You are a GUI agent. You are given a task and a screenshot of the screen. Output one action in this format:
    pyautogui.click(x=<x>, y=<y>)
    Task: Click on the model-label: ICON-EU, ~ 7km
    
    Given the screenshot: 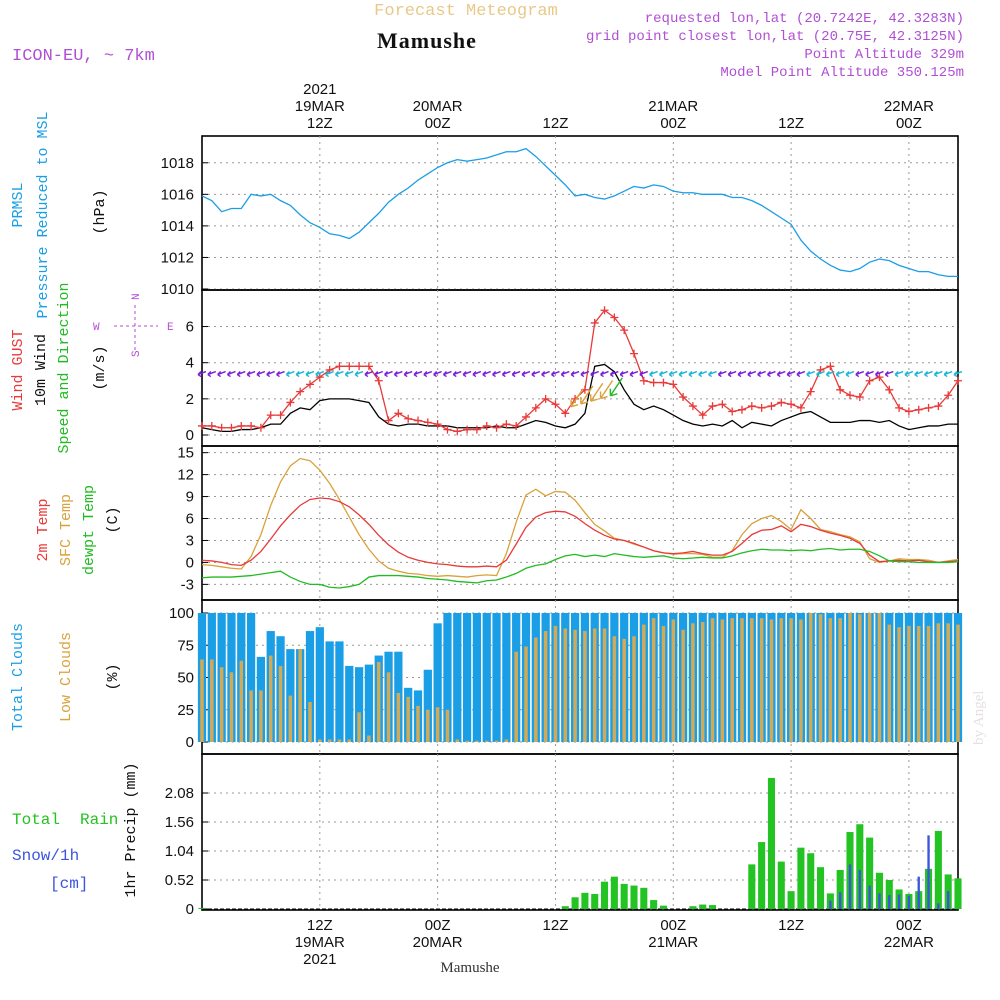 What is the action you would take?
    pyautogui.click(x=83, y=56)
    